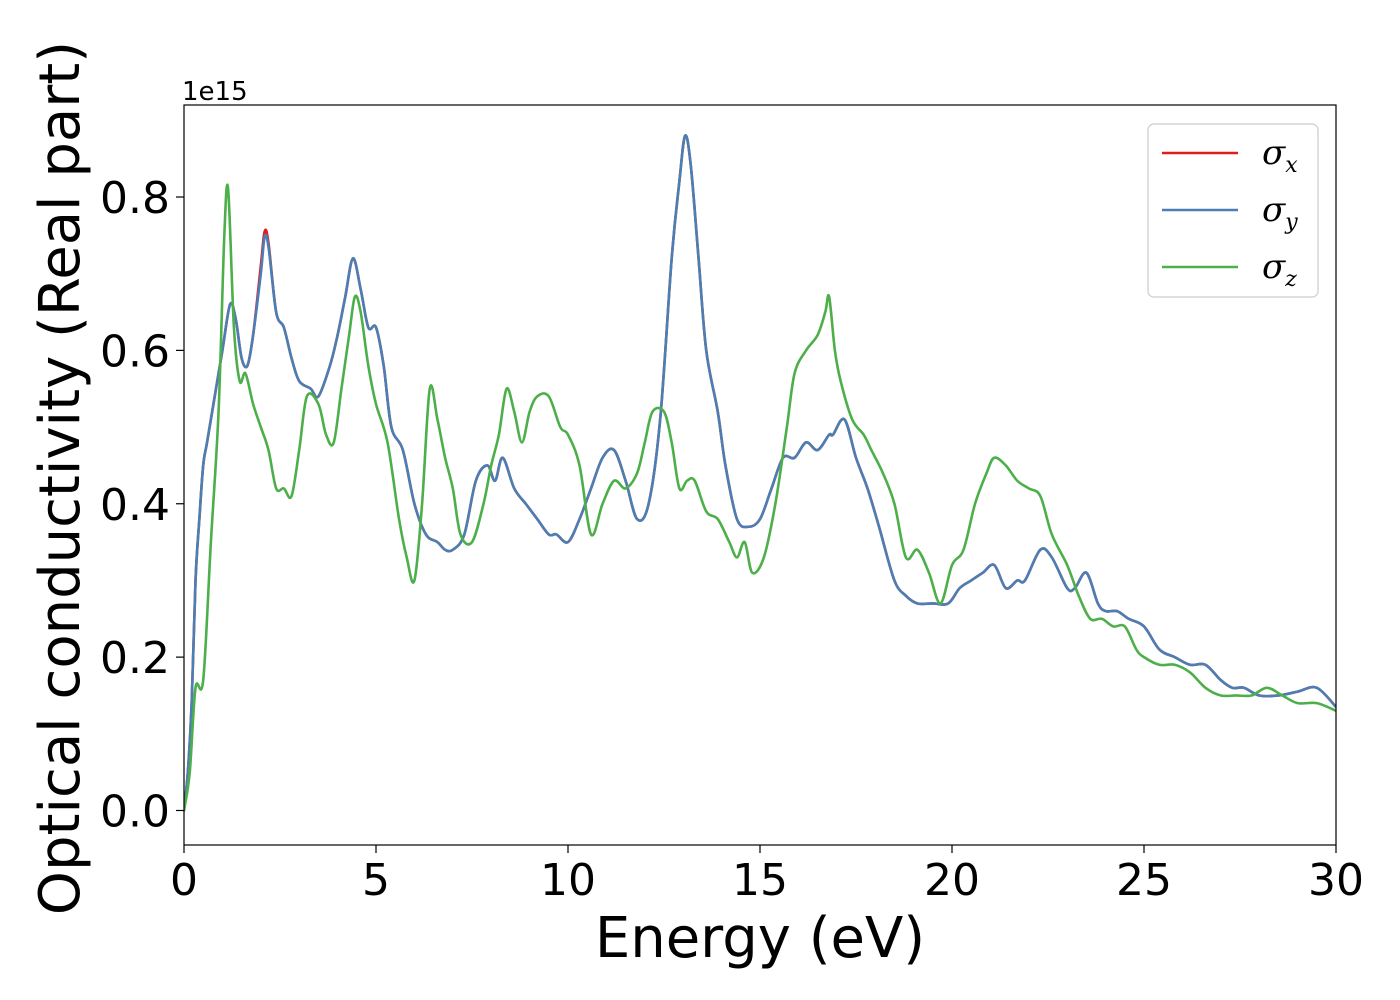 This screenshot has height=1000, width=1400. Describe the element at coordinates (135, 811) in the screenshot. I see `y-tick-label: 0.0` at that location.